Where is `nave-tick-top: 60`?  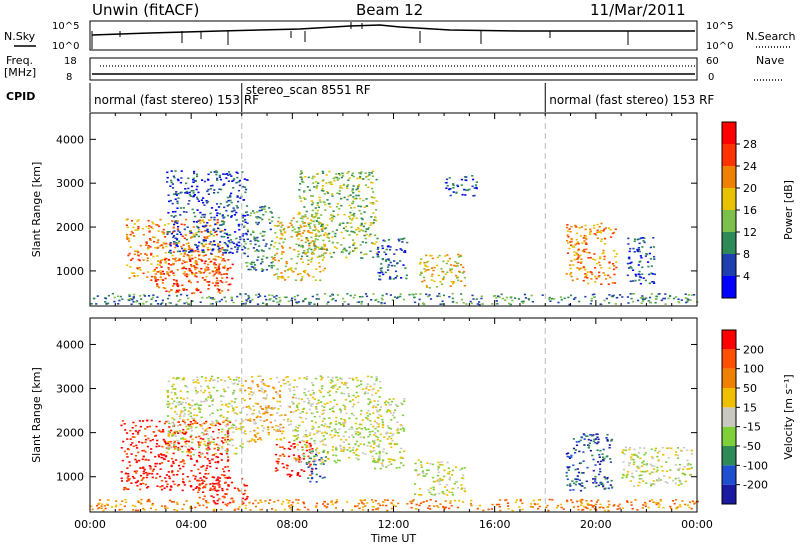 nave-tick-top: 60 is located at coordinates (712, 61).